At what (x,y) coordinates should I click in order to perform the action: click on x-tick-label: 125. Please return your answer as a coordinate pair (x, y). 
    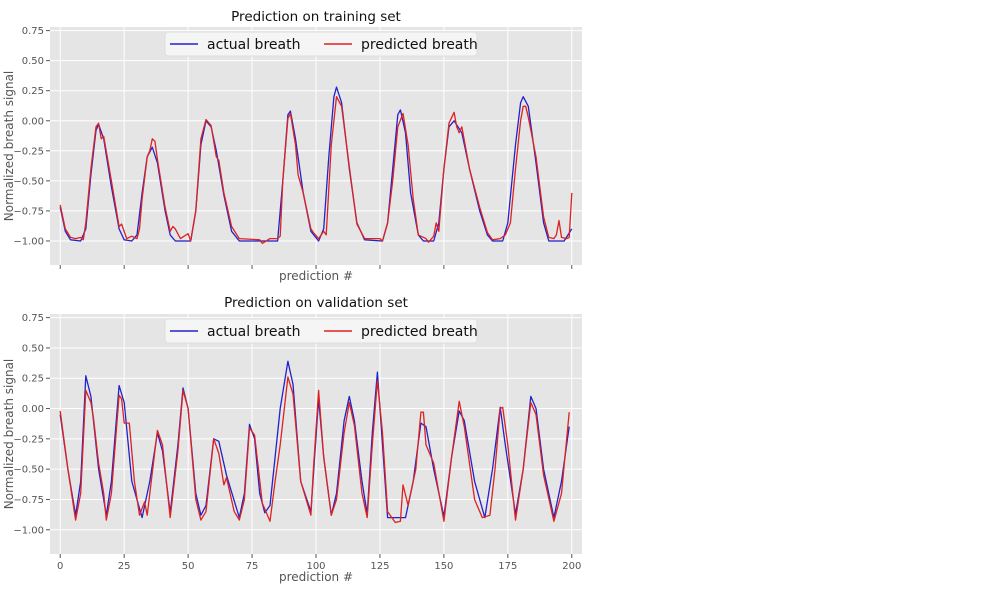
    Looking at the image, I should click on (379, 566).